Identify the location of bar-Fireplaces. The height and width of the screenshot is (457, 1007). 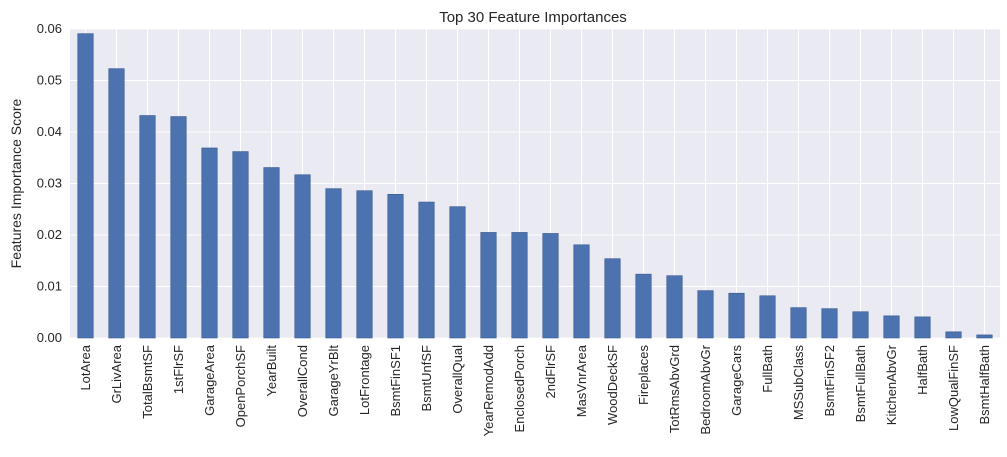
(643, 306).